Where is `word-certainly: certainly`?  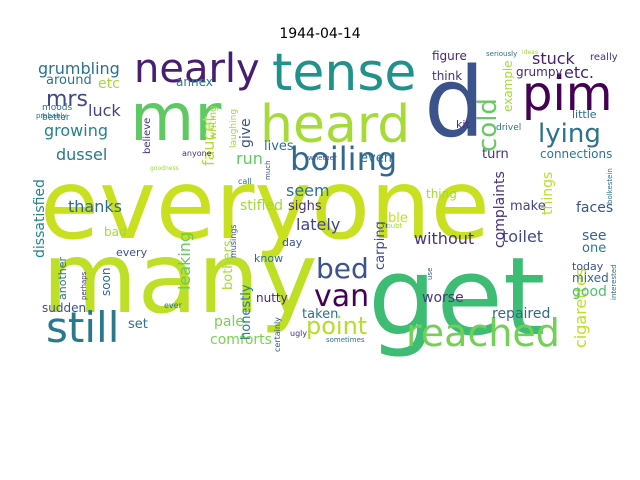
word-certainly: certainly is located at coordinates (277, 334).